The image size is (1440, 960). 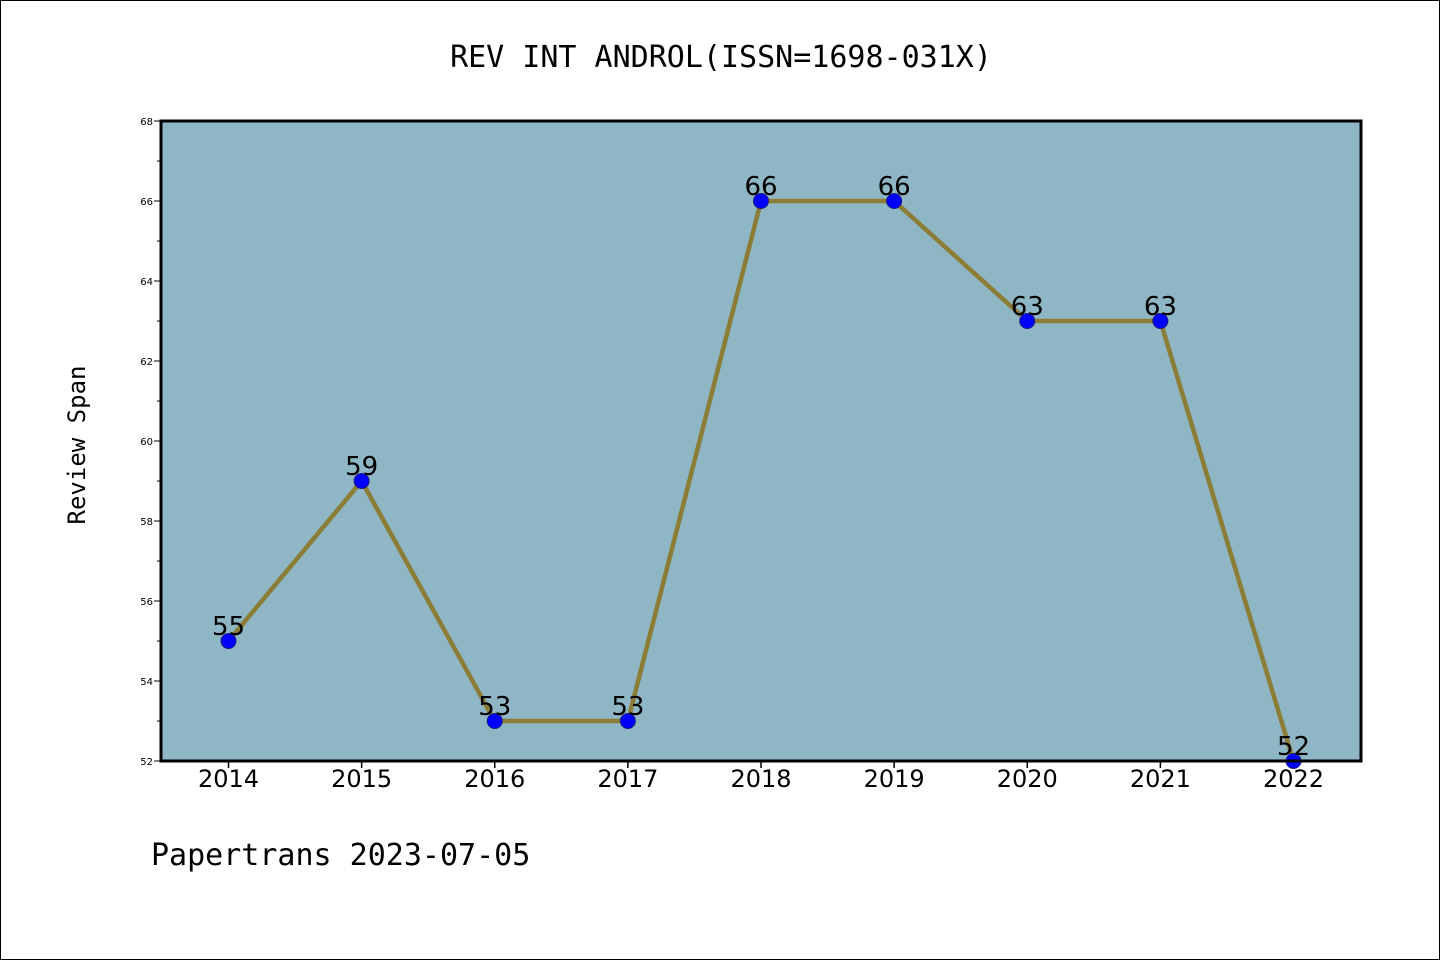 What do you see at coordinates (894, 779) in the screenshot?
I see `x-tick-label: 2019` at bounding box center [894, 779].